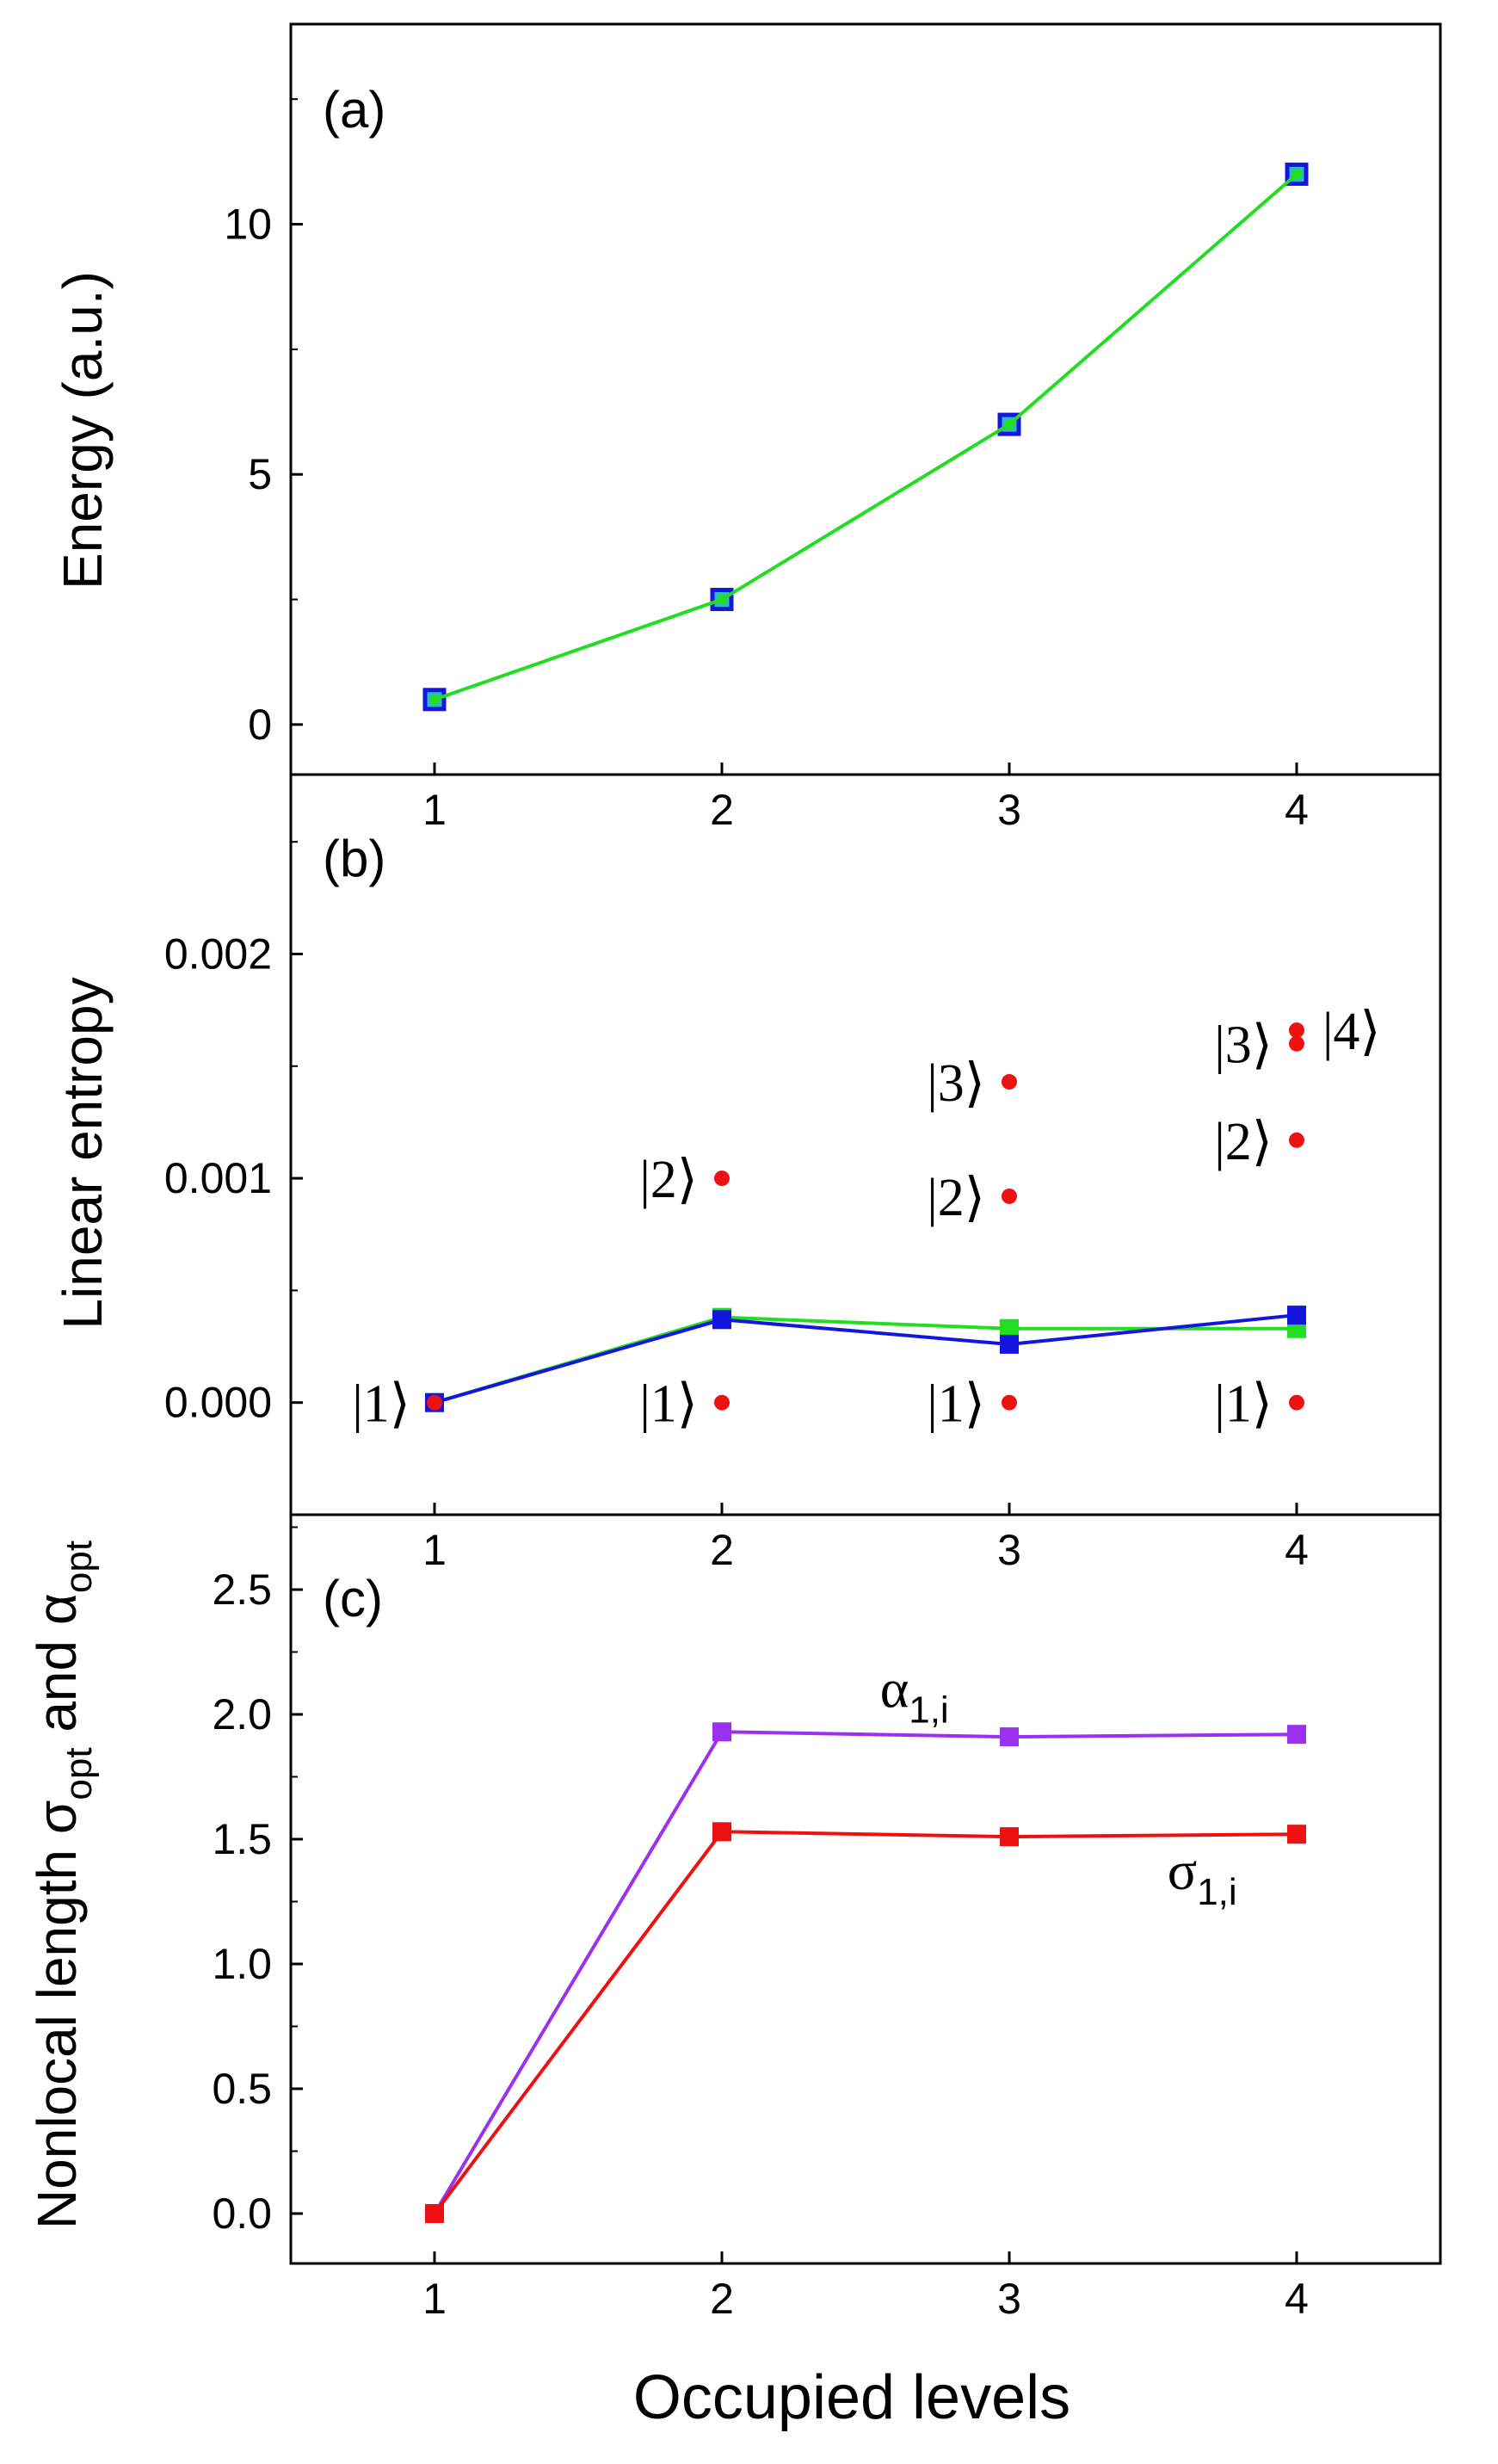 The height and width of the screenshot is (2464, 1498). I want to click on series-line-green, so click(865, 1360).